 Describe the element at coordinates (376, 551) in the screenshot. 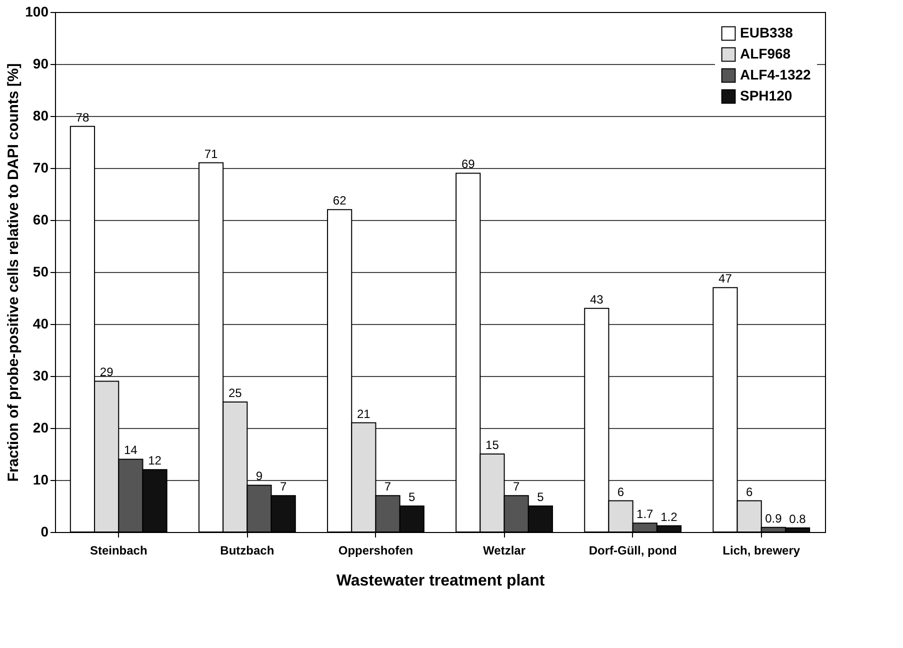

I see `x-tick-label: Oppershofen` at that location.